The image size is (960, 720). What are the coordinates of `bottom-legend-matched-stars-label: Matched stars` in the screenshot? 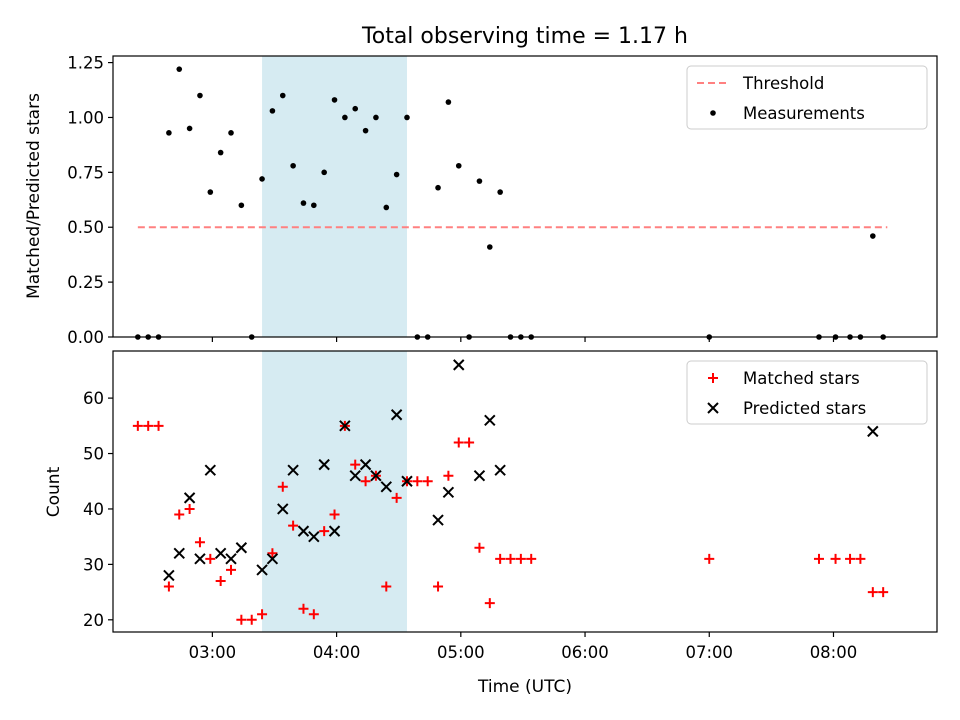 It's located at (801, 378).